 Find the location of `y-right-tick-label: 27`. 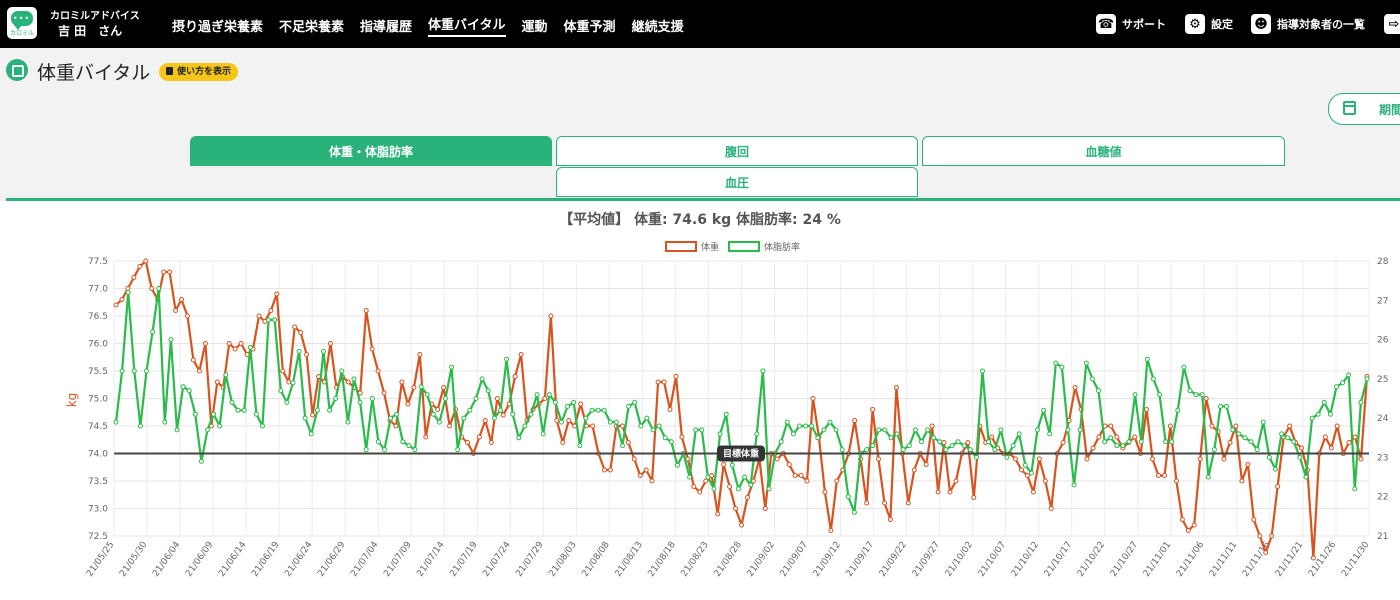

y-right-tick-label: 27 is located at coordinates (1382, 301).